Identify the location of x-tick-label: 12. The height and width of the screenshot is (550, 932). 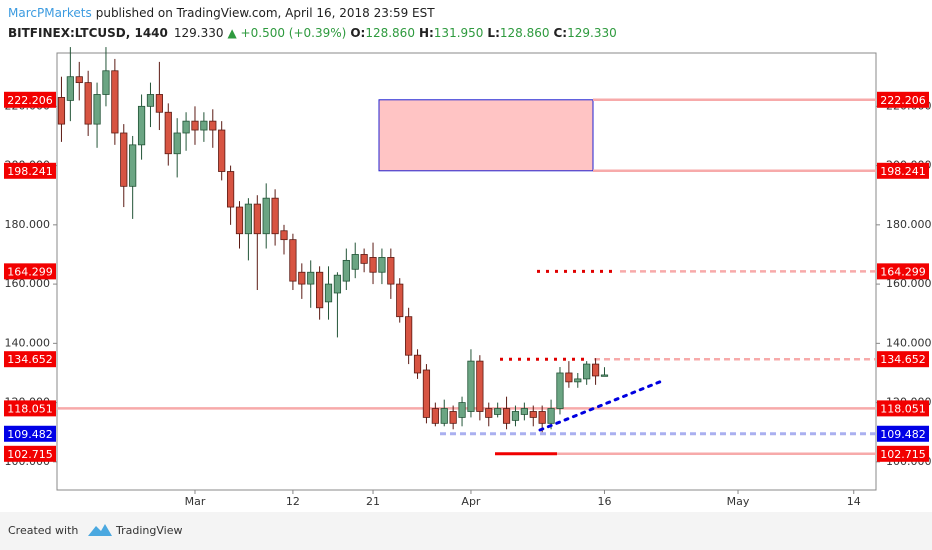
(293, 501).